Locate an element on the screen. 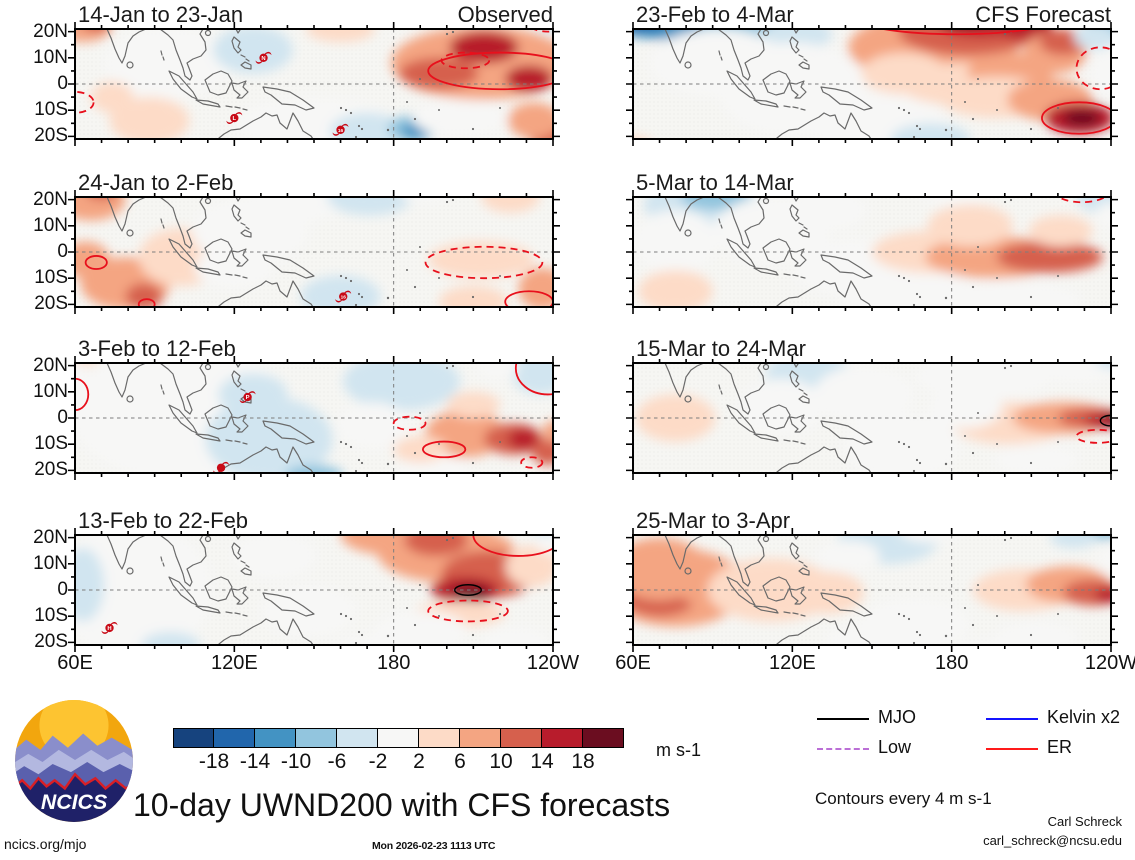  y-label-row0-10n: 10N is located at coordinates (50, 57).